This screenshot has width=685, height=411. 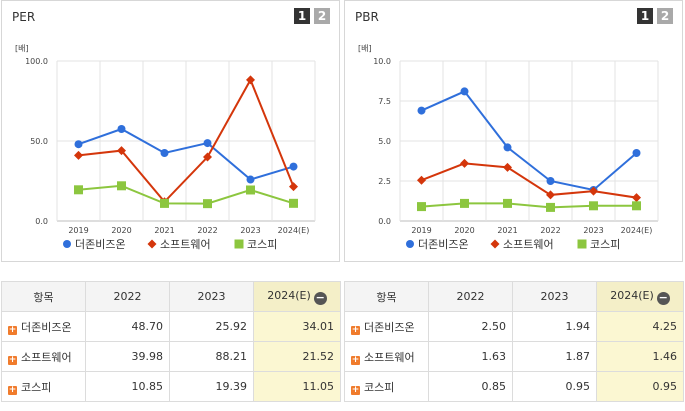 I want to click on header-2024e-label: 2024(E), so click(x=289, y=295).